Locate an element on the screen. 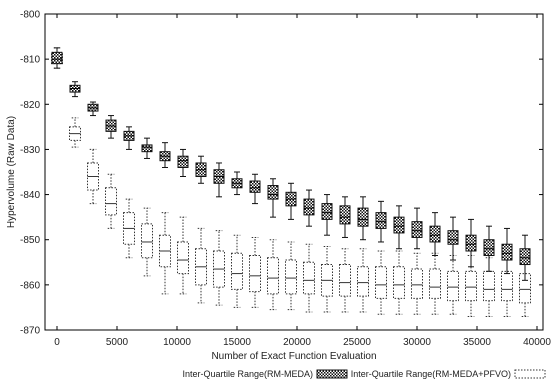 The image size is (553, 385). legend-swatch-rm-meda-pfvo is located at coordinates (530, 374).